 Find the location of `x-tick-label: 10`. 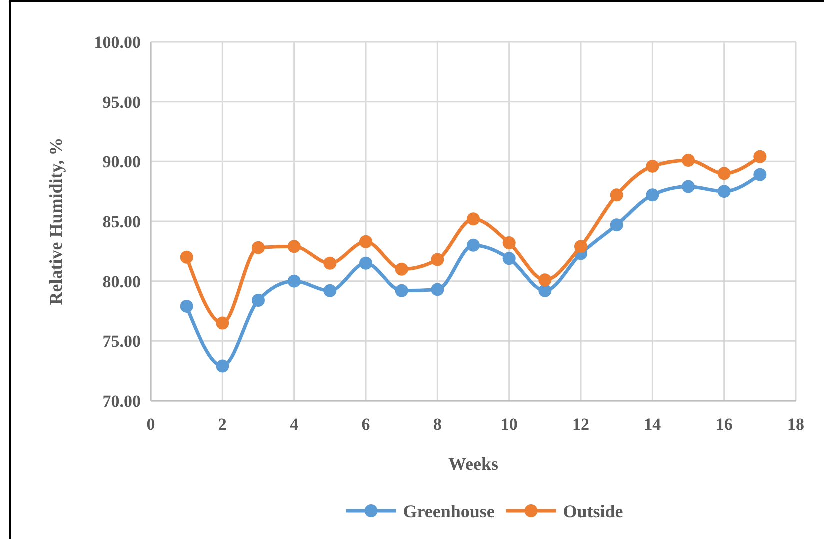

x-tick-label: 10 is located at coordinates (509, 424).